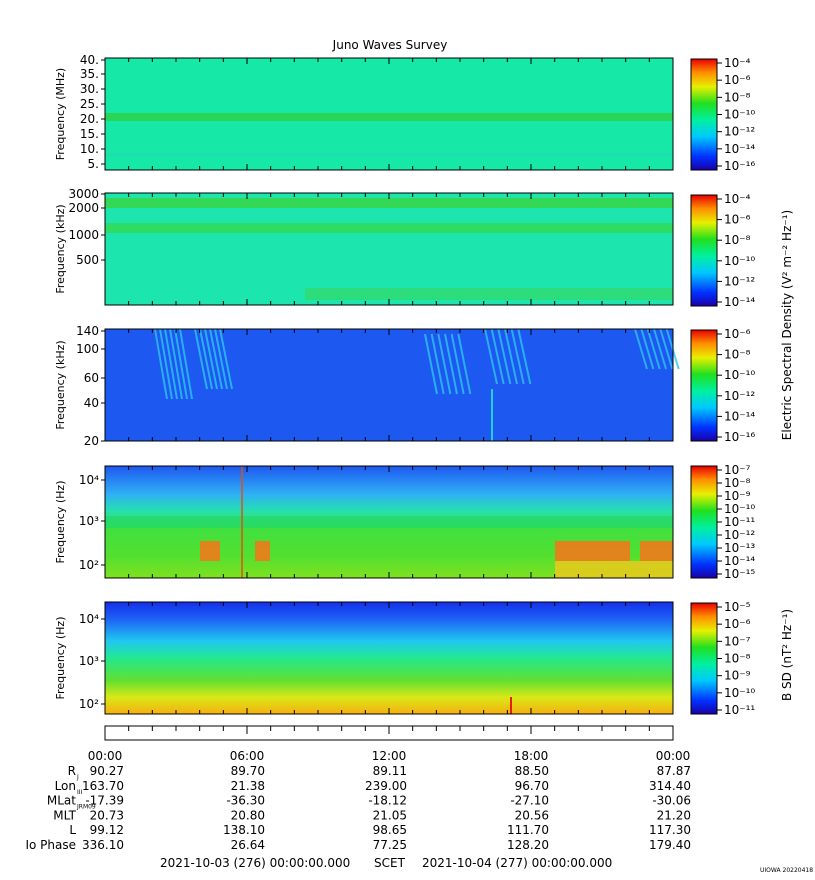 Image resolution: width=815 pixels, height=880 pixels. What do you see at coordinates (722, 658) in the screenshot?
I see `colorbar-5: 10⁻⁵ 10⁻⁶ 10⁻⁷ 10⁻⁸ 10⁻⁹ 10⁻¹⁰ 10⁻¹¹` at bounding box center [722, 658].